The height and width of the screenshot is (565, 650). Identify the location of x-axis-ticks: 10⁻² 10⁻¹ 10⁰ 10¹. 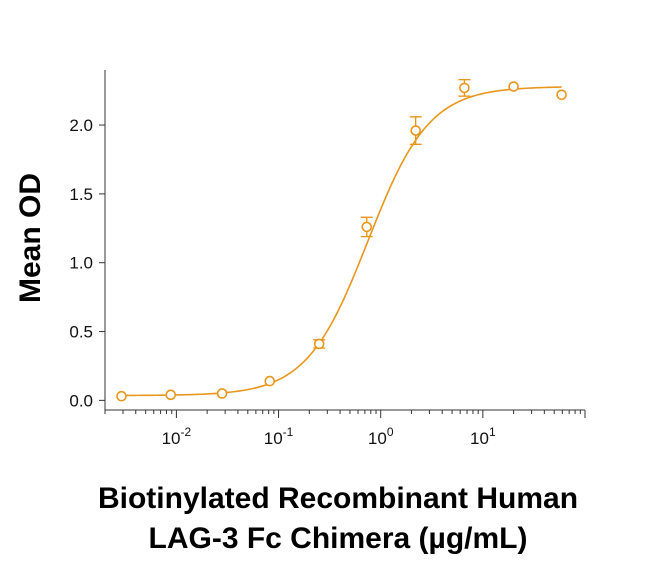
(345, 429).